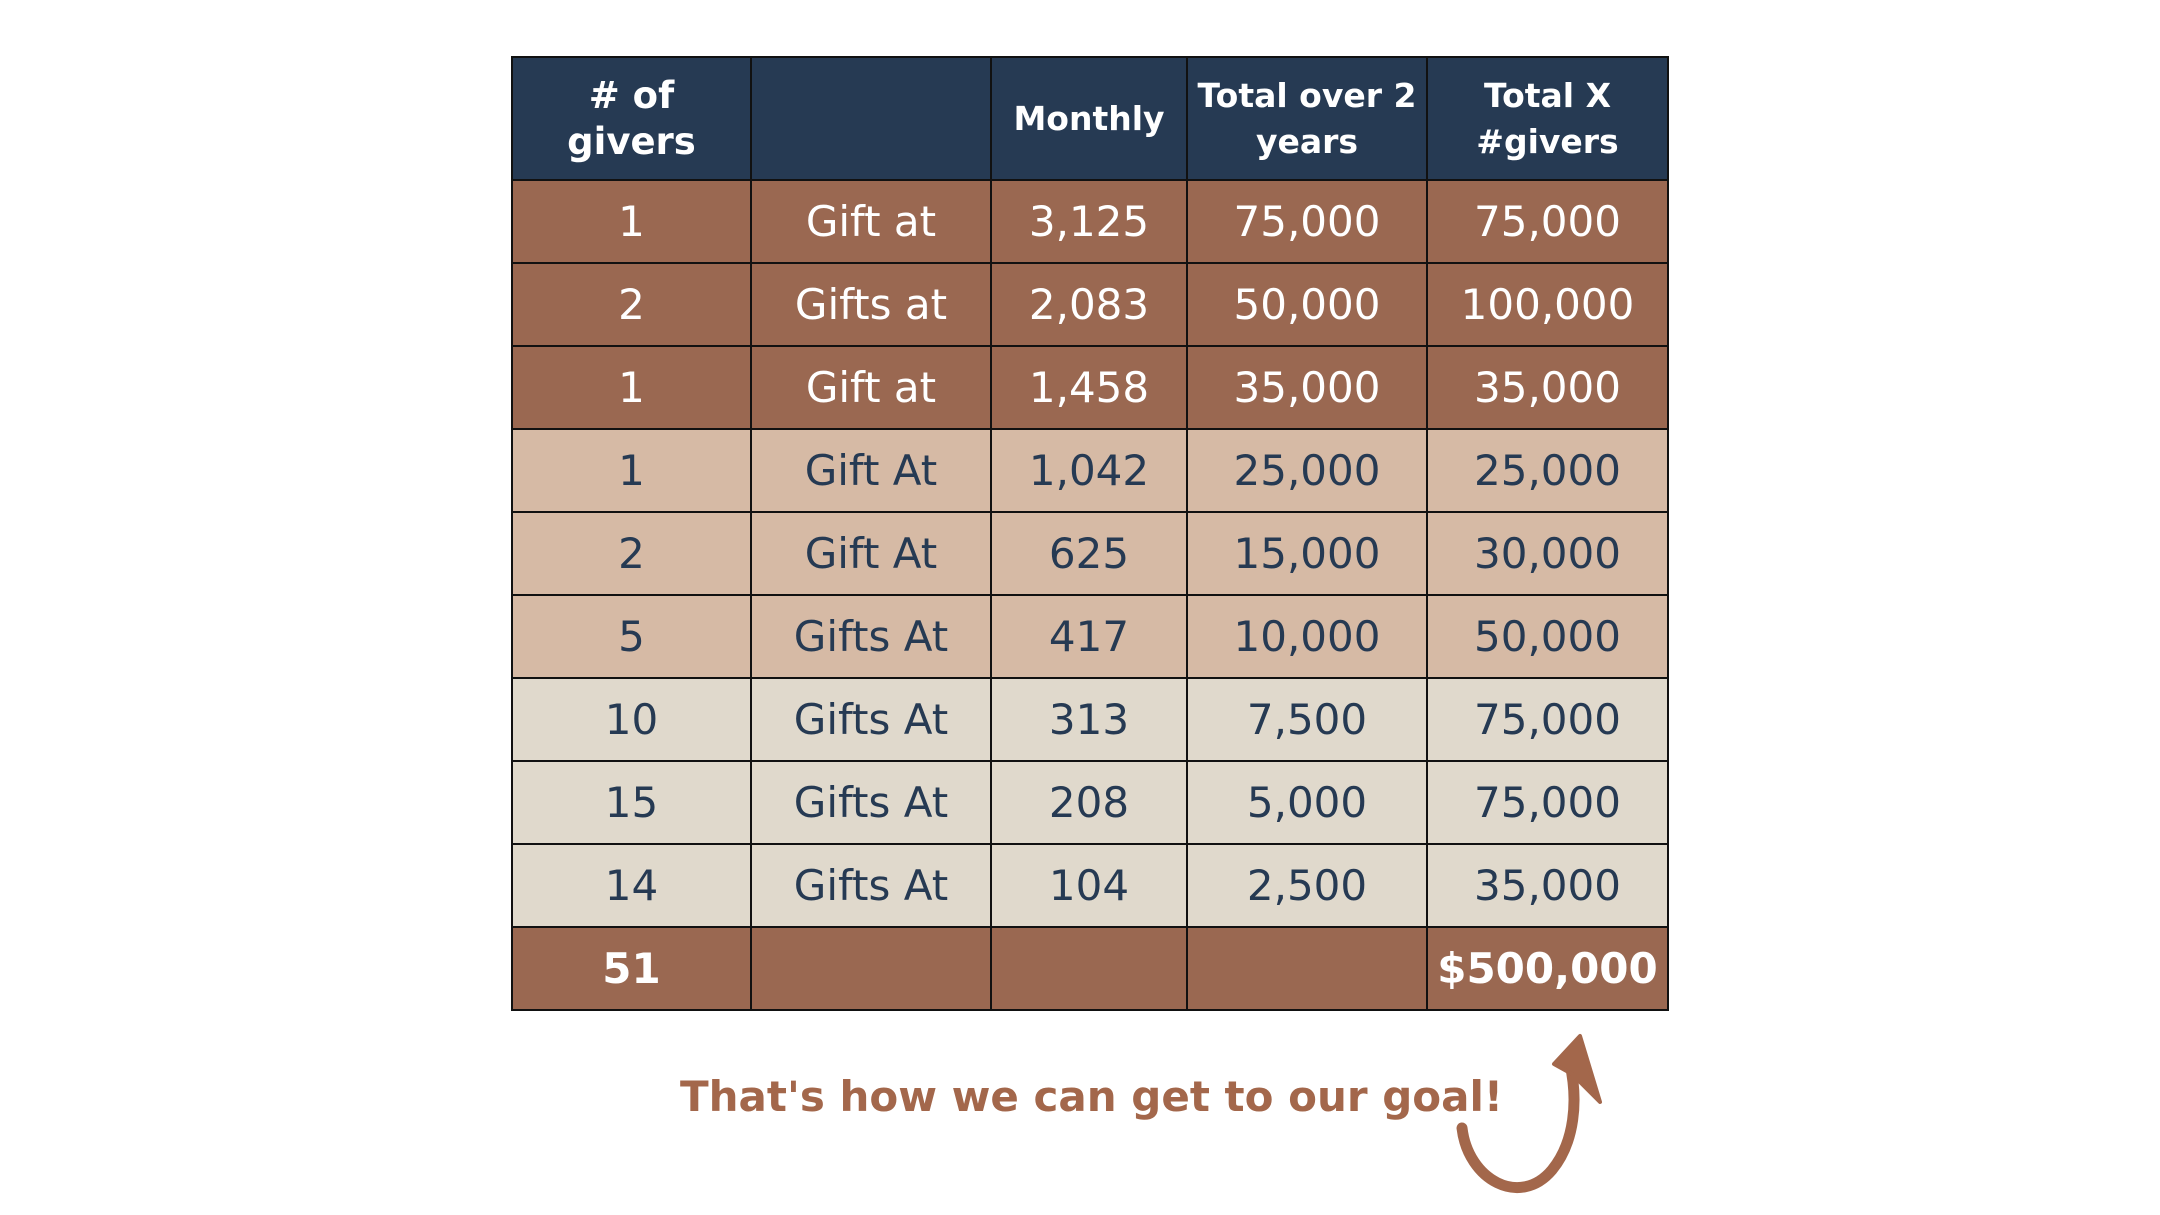  What do you see at coordinates (1307, 802) in the screenshot?
I see `cell-total-2-years: 5,000` at bounding box center [1307, 802].